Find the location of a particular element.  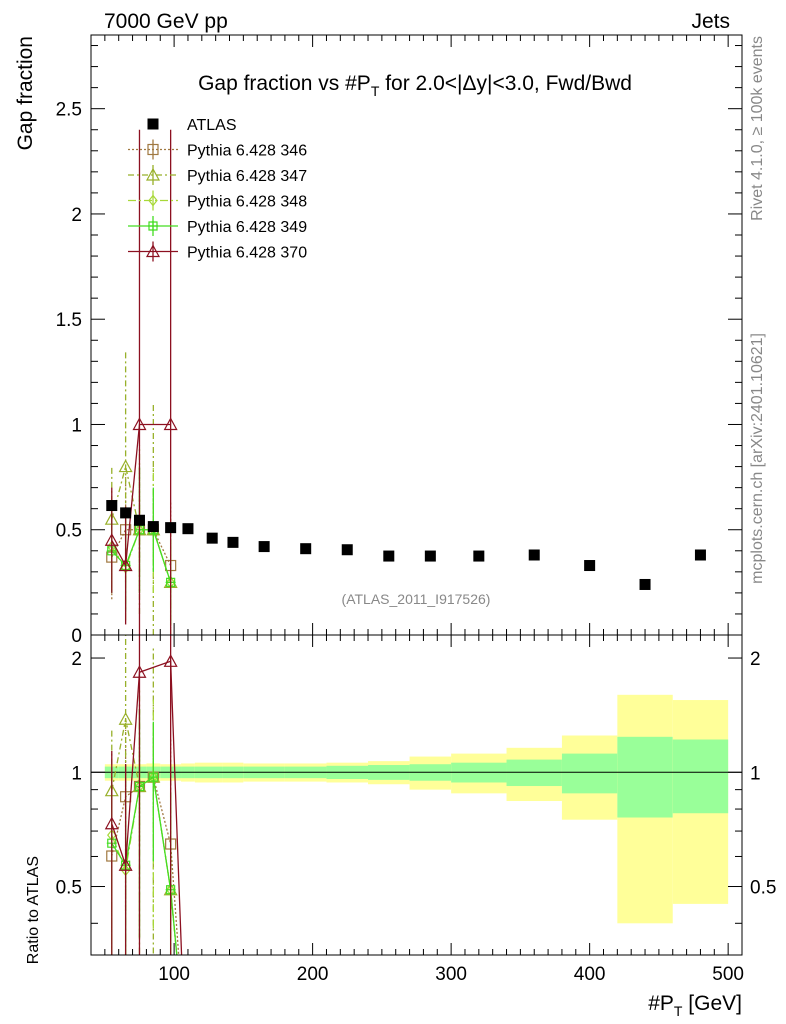

rivet-version-label: Rivet 4.1.0, ≥ 100k events is located at coordinates (757, 128).